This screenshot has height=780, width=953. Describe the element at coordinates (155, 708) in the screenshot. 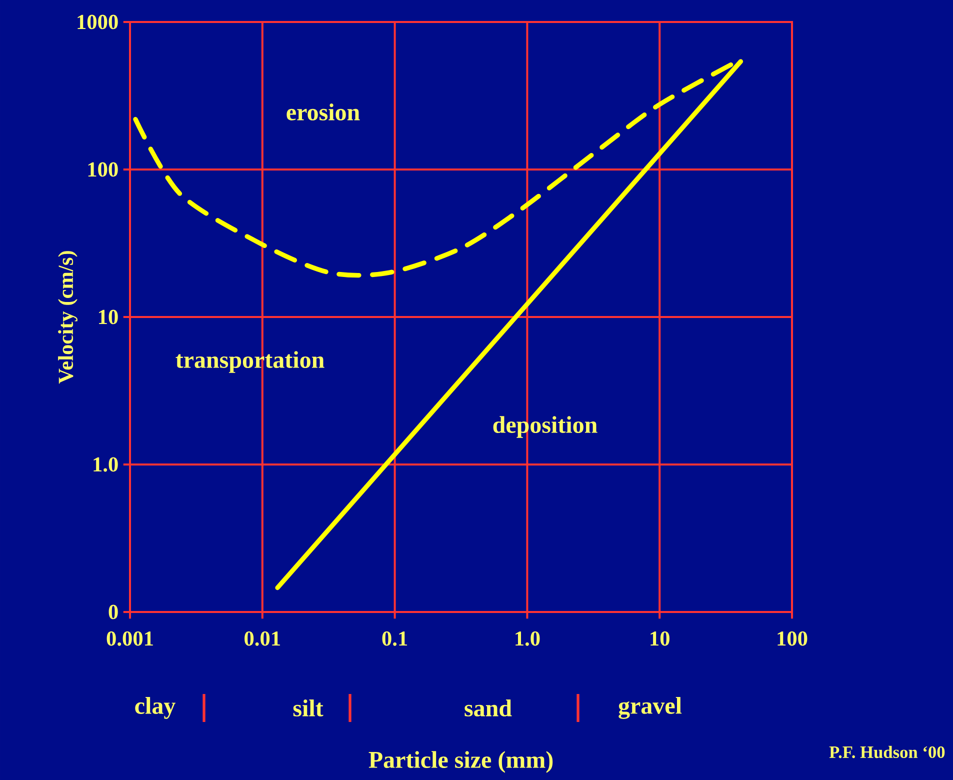

I see `text: clay` at that location.